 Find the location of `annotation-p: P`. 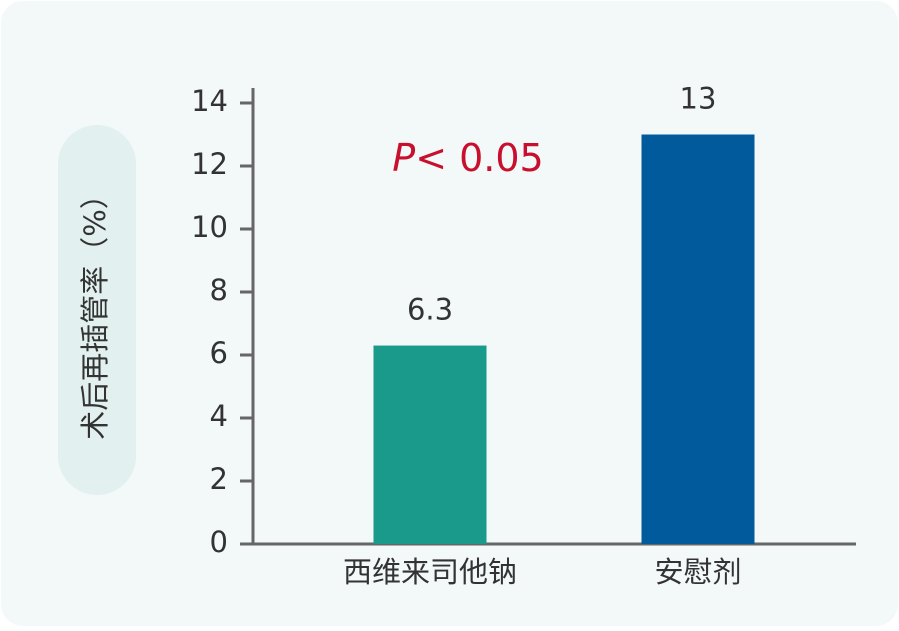

annotation-p: P is located at coordinates (403, 158).